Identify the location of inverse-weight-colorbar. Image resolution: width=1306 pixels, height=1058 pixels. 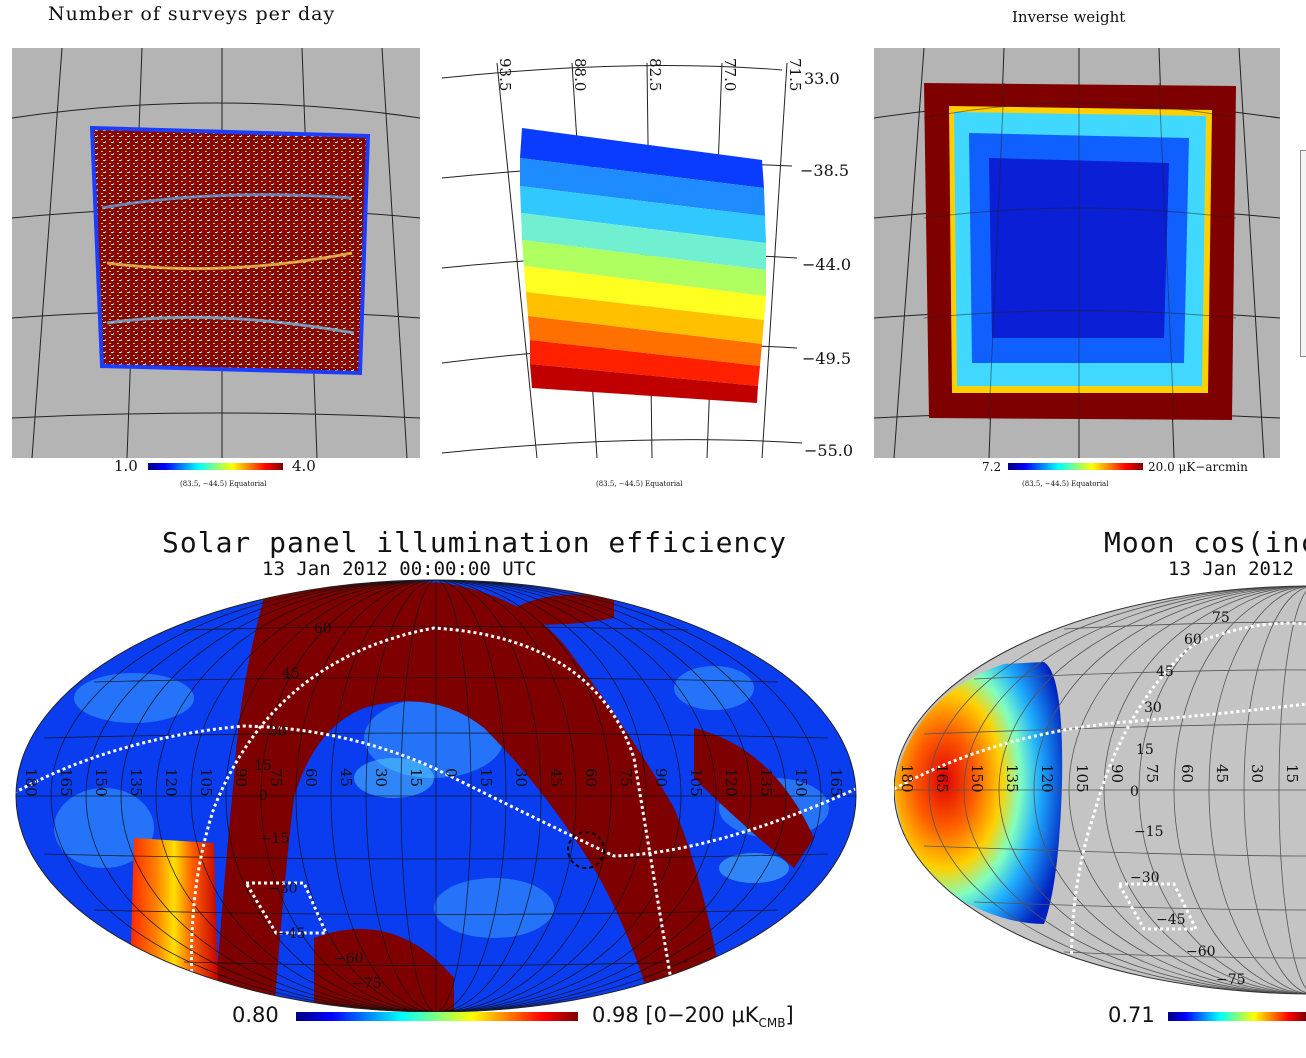
(1075, 466).